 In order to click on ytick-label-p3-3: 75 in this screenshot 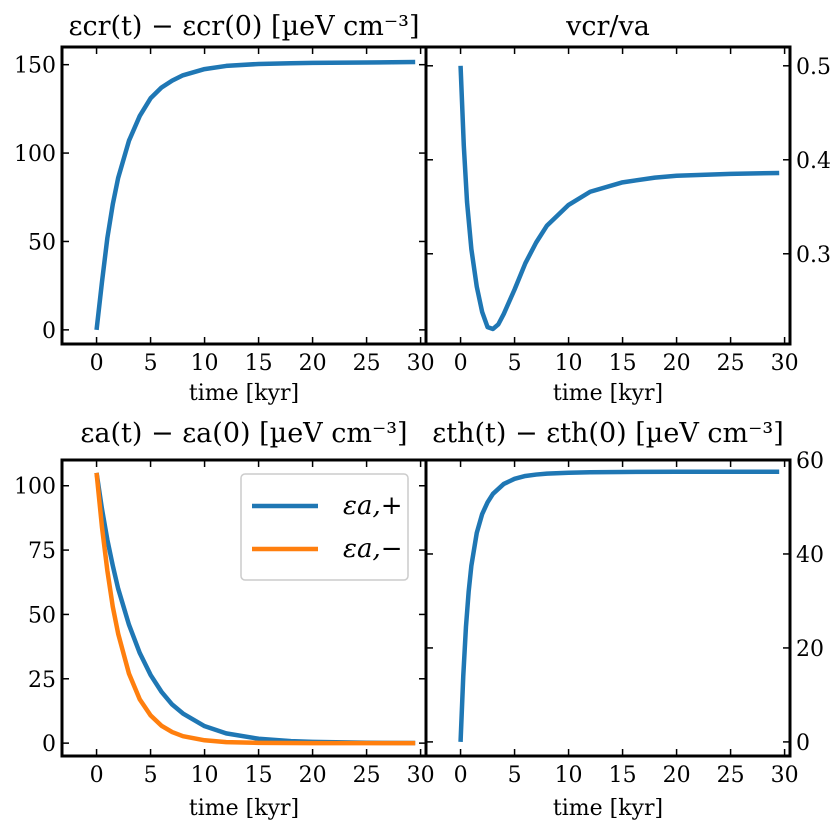, I will do `click(42, 551)`.